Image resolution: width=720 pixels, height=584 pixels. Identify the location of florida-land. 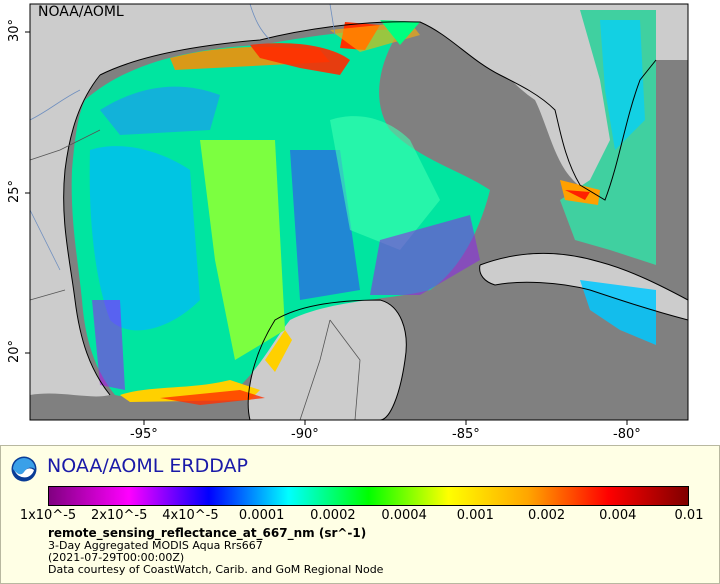
(549, 130).